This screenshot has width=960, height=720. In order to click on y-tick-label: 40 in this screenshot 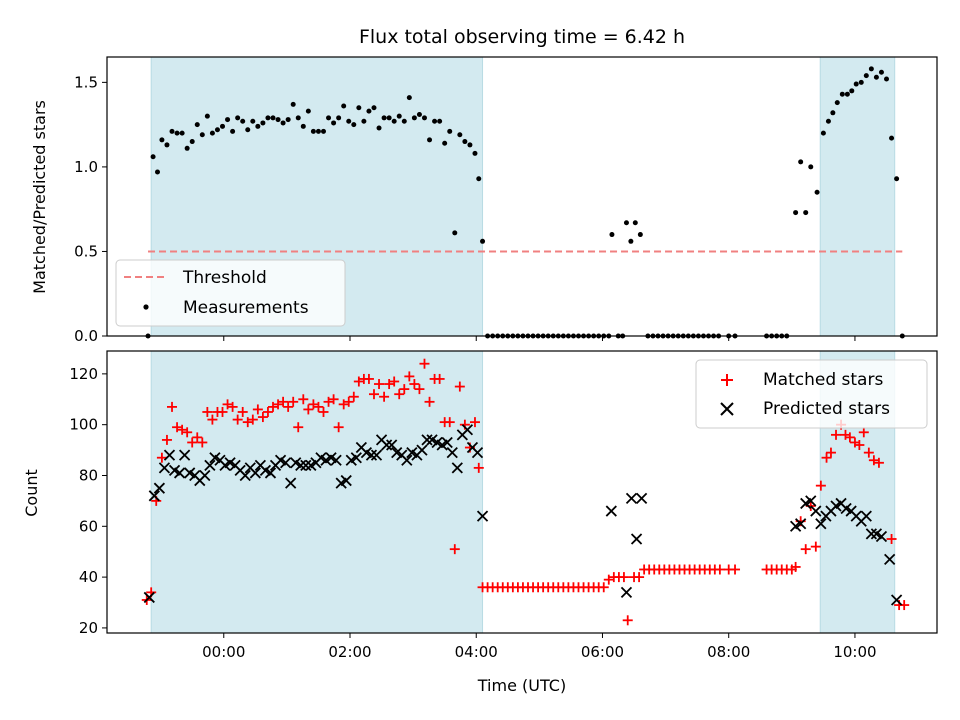, I will do `click(88, 577)`.